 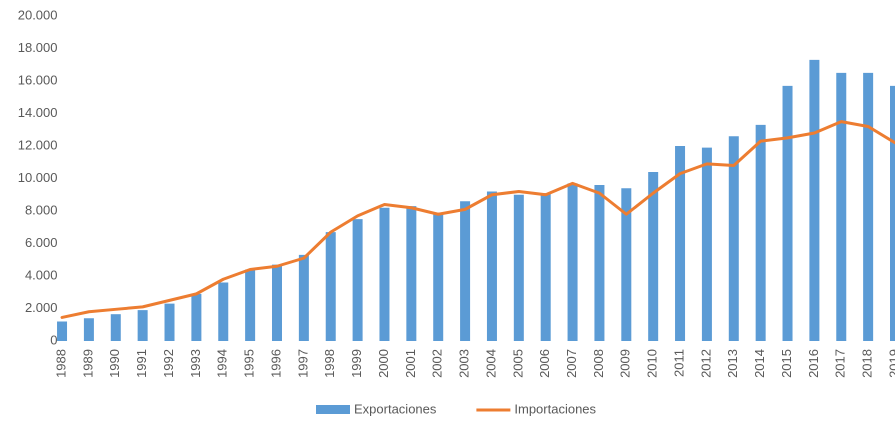 I want to click on legend-swatch, so click(x=333, y=409).